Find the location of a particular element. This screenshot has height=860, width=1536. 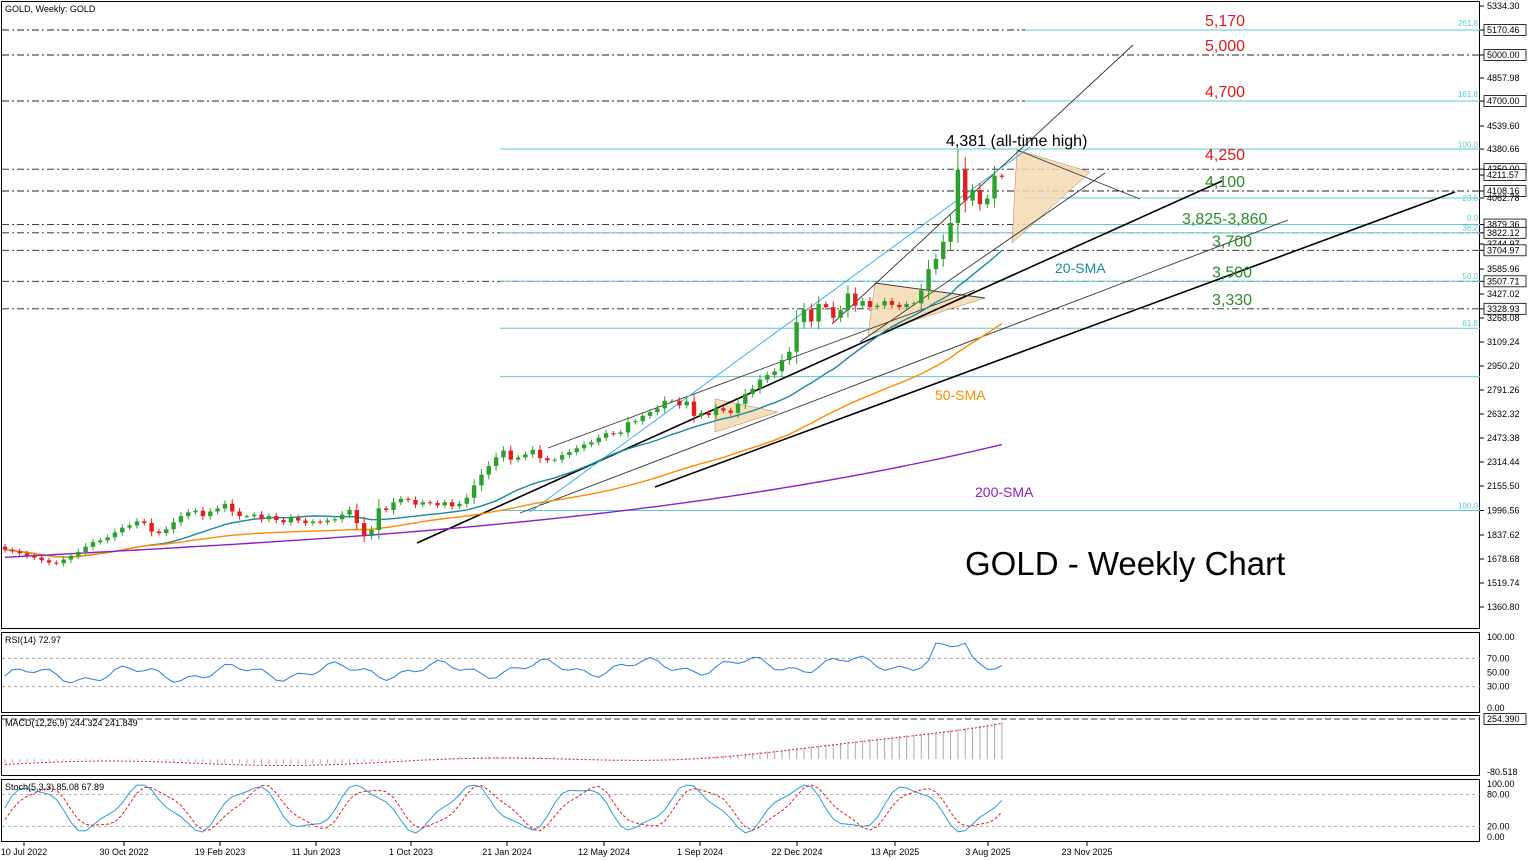

y-tick-label: 3822.12 is located at coordinates (1503, 233).